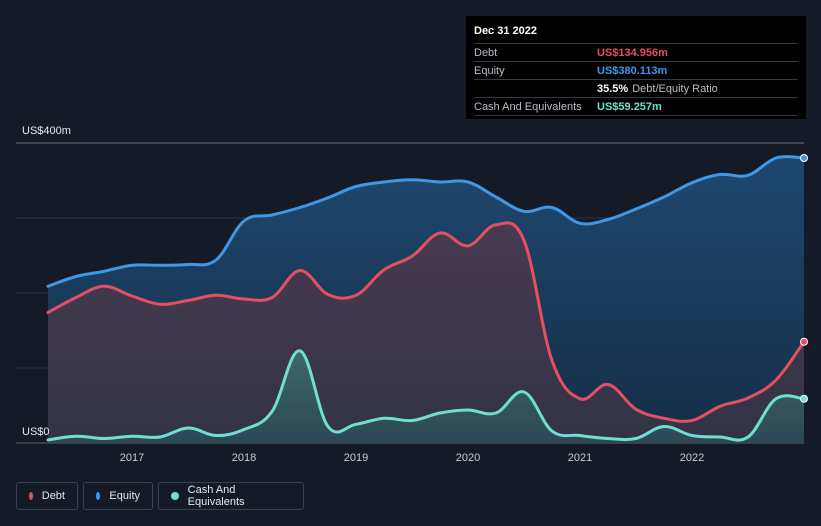  I want to click on tooltip-ratio-text: Debt/Equity Ratio, so click(675, 88).